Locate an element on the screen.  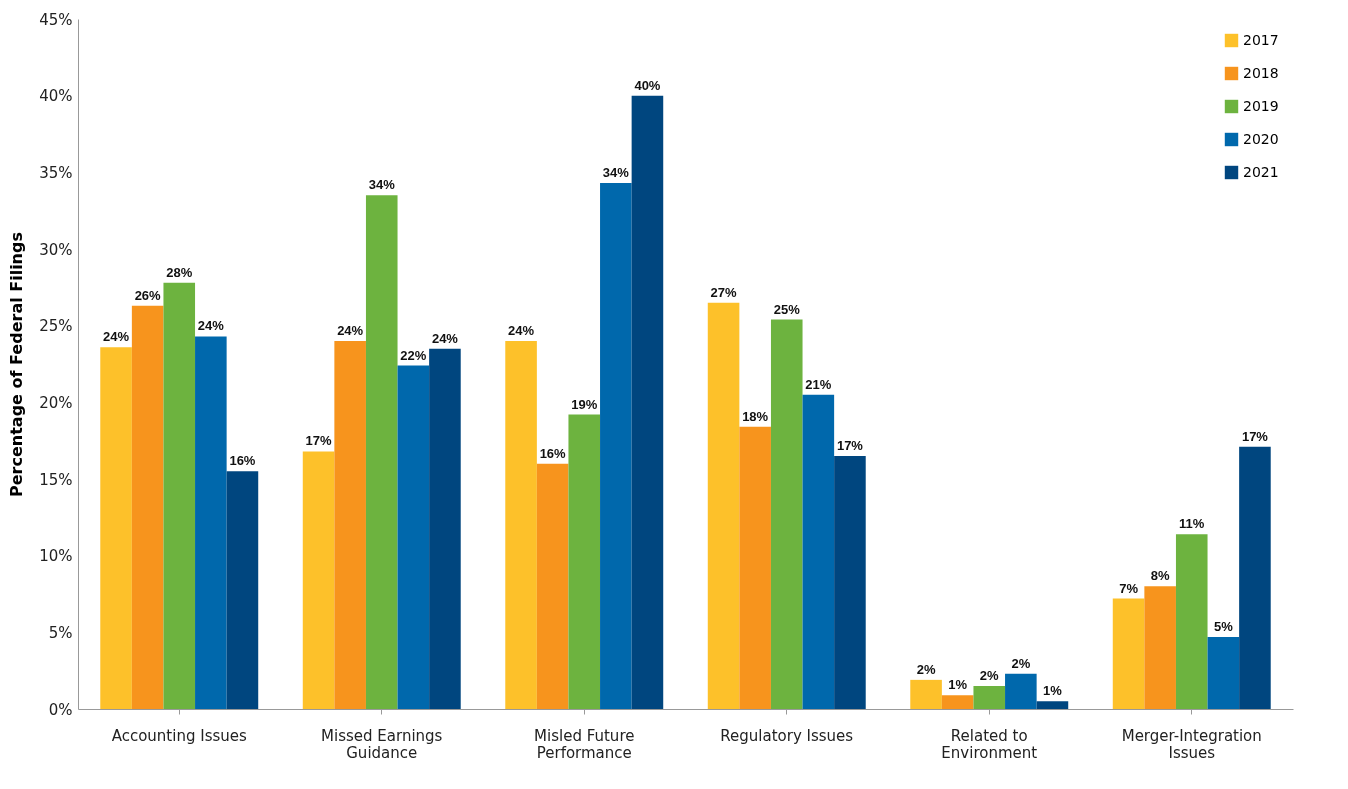
y-tick-label: 40% is located at coordinates (56, 96).